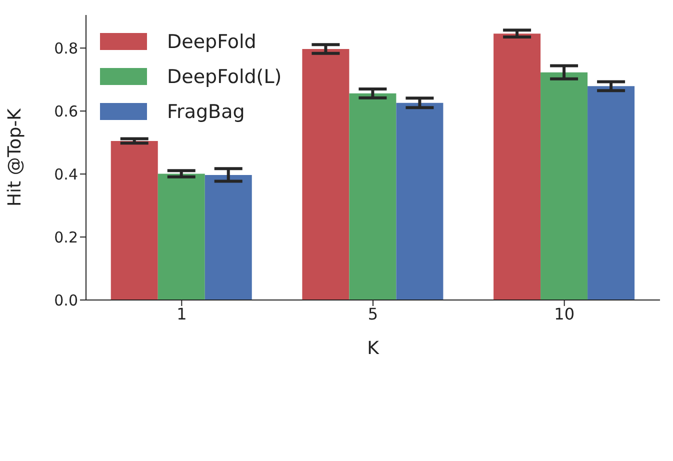 This screenshot has width=673, height=461. What do you see at coordinates (181, 314) in the screenshot?
I see `x-tick-label: 1` at bounding box center [181, 314].